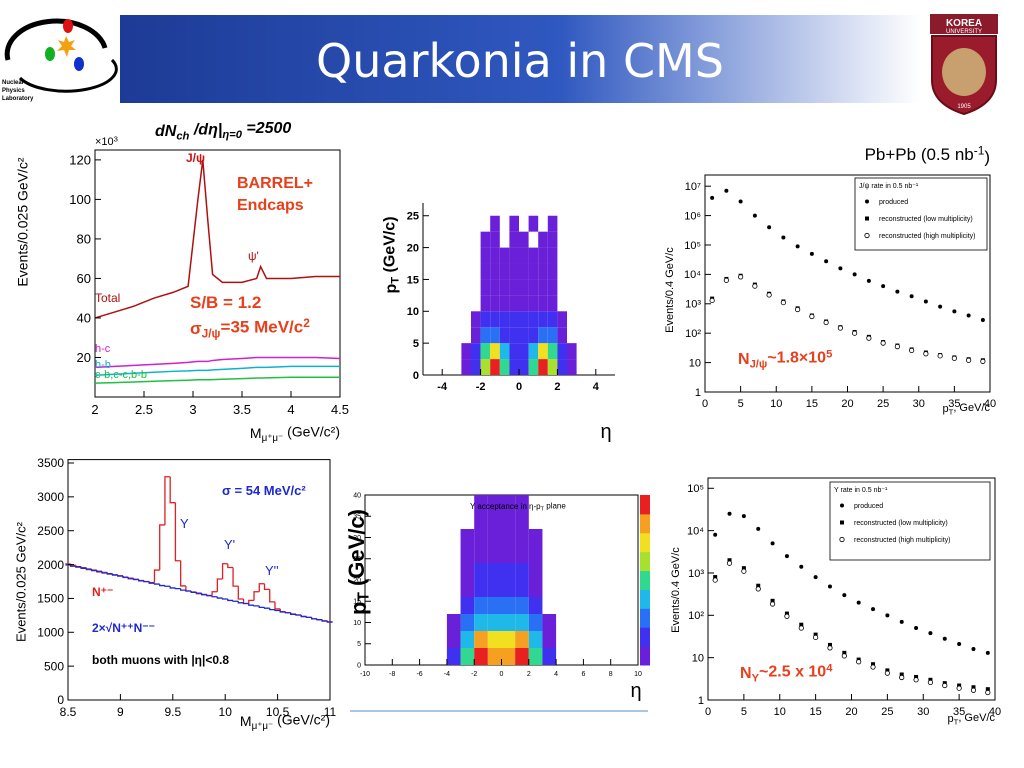 The width and height of the screenshot is (1024, 768). I want to click on y-tick-label: 2000, so click(50, 565).